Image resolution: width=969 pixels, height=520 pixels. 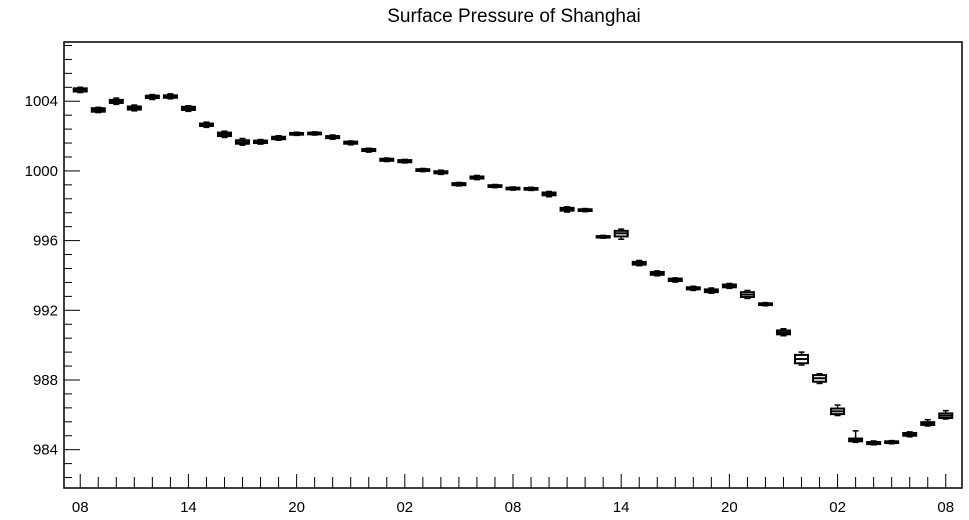 I want to click on y-tick-label: 984, so click(x=45, y=450).